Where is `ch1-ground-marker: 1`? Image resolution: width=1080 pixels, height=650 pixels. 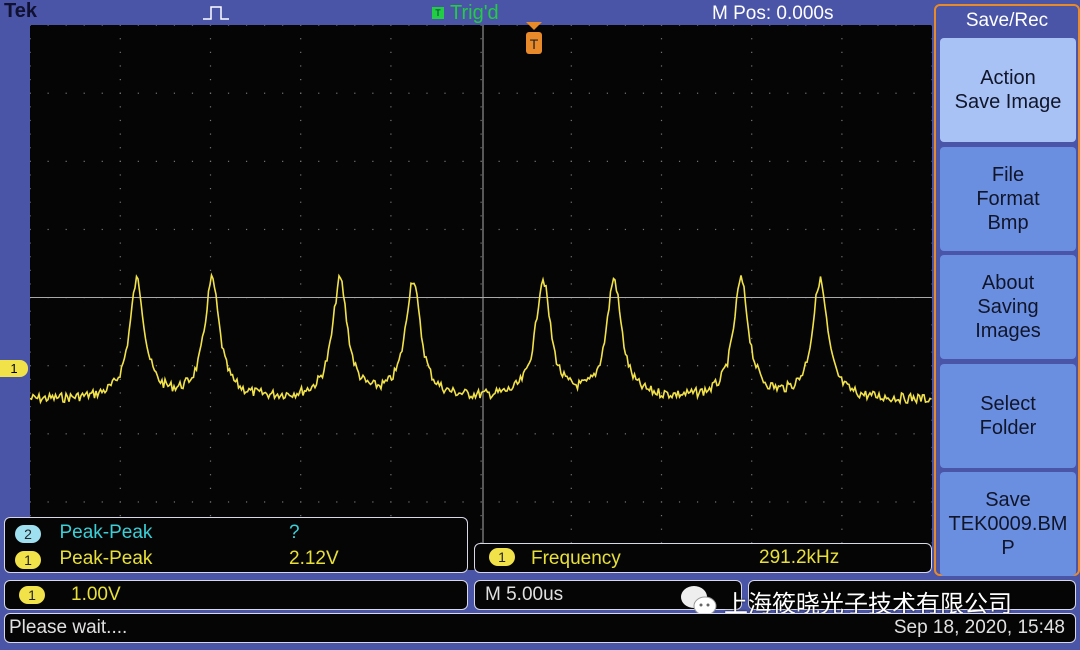
ch1-ground-marker: 1 is located at coordinates (14, 368).